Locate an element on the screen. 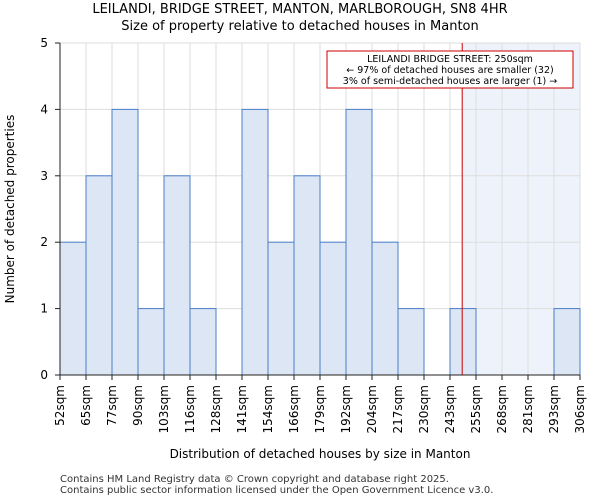 The image size is (600, 500). annotation-box is located at coordinates (450, 69).